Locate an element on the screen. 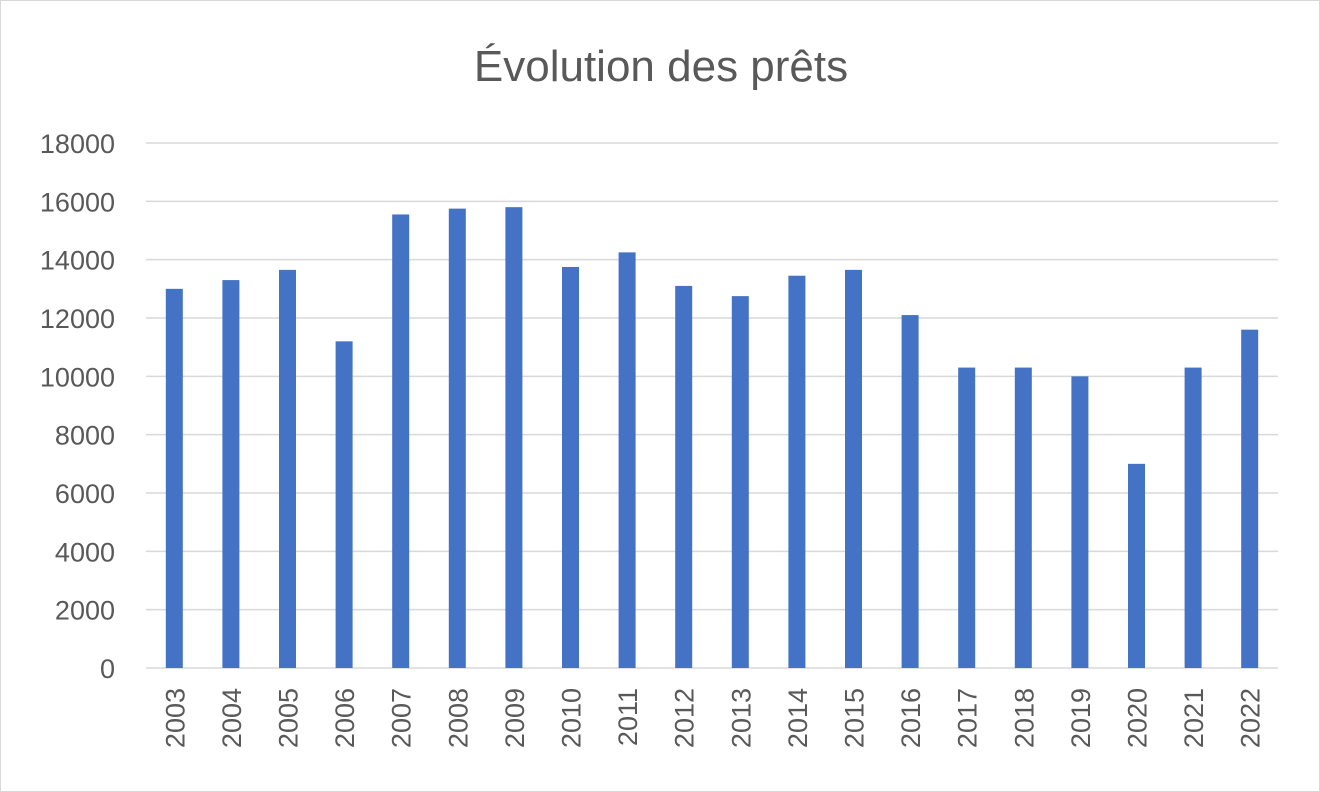 This screenshot has width=1320, height=792. bar-2017 is located at coordinates (967, 517).